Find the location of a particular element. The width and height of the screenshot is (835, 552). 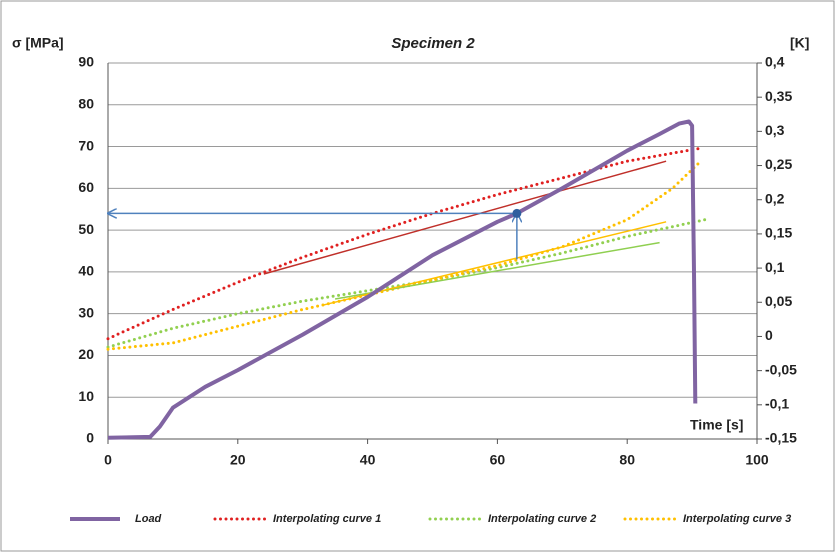

series-line is located at coordinates (465, 217).